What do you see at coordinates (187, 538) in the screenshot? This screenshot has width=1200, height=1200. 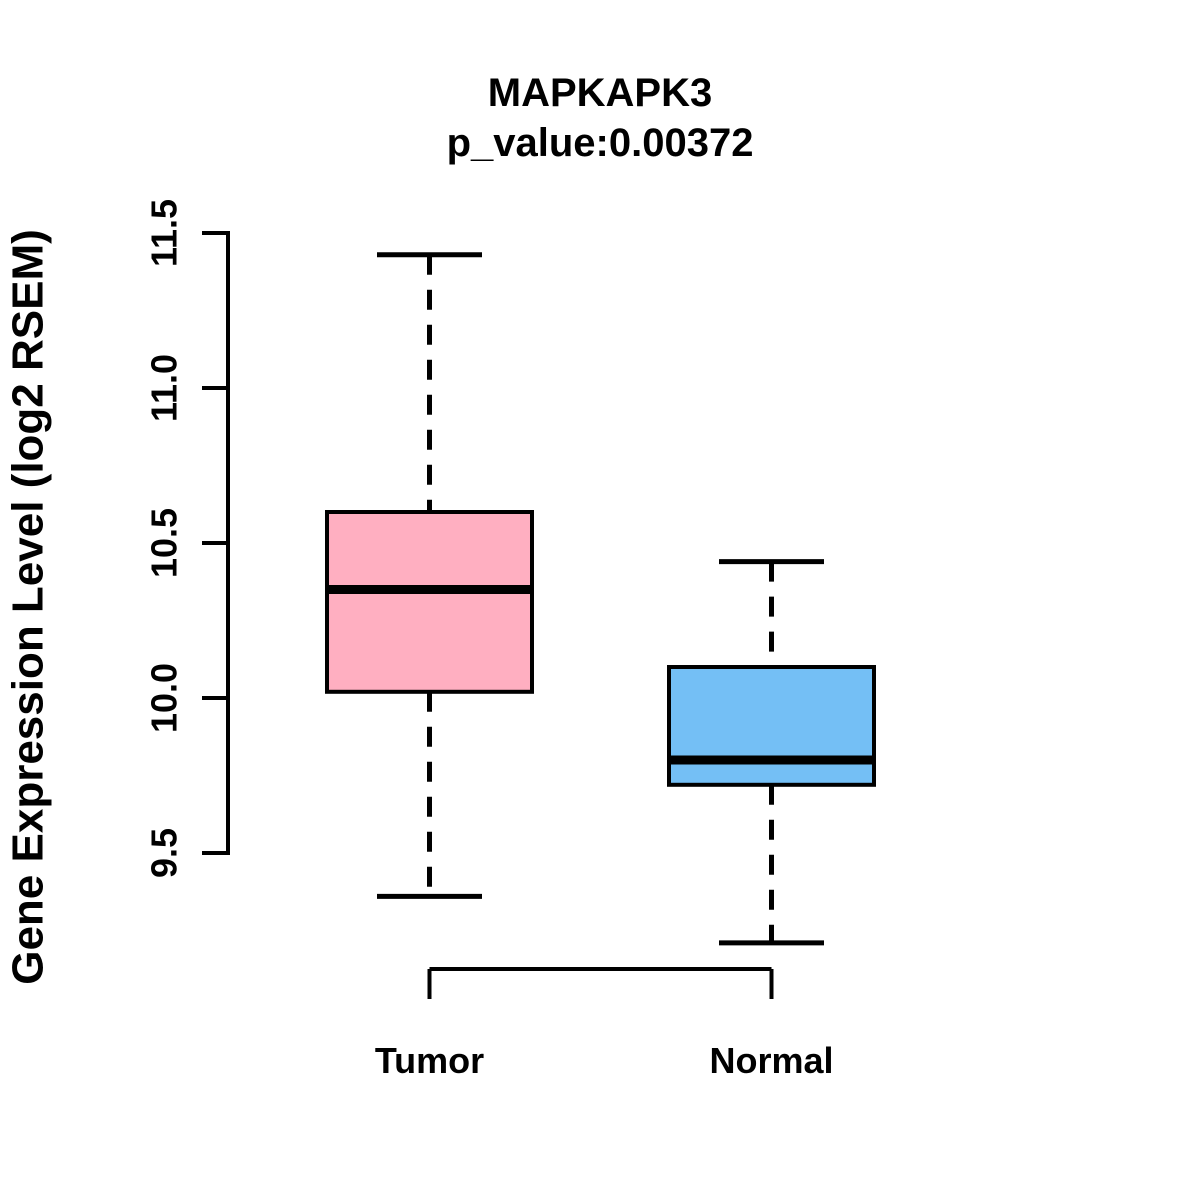 I see `y-axis: 9.5 10.0 10.5 11.0 11.5` at bounding box center [187, 538].